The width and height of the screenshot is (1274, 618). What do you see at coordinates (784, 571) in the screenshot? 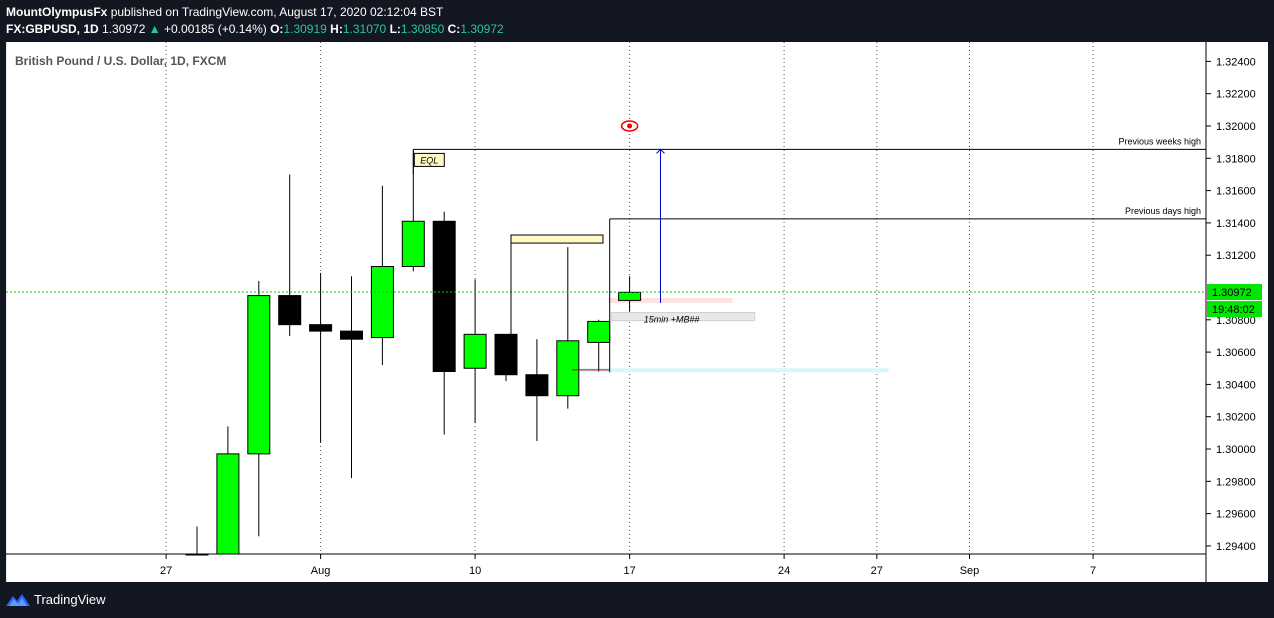
I see `x-tick-label: 24` at bounding box center [784, 571].